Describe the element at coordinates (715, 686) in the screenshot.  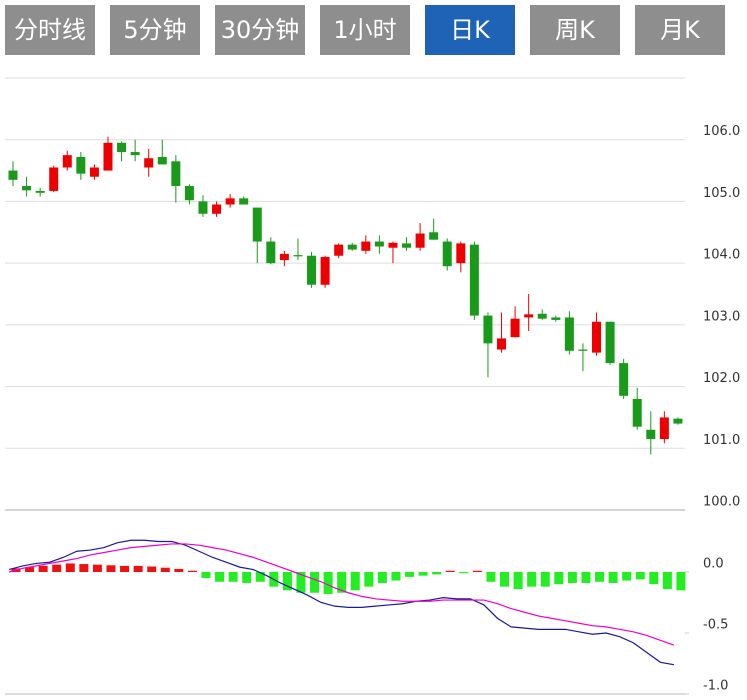
I see `y-tick-label: -1.0` at that location.